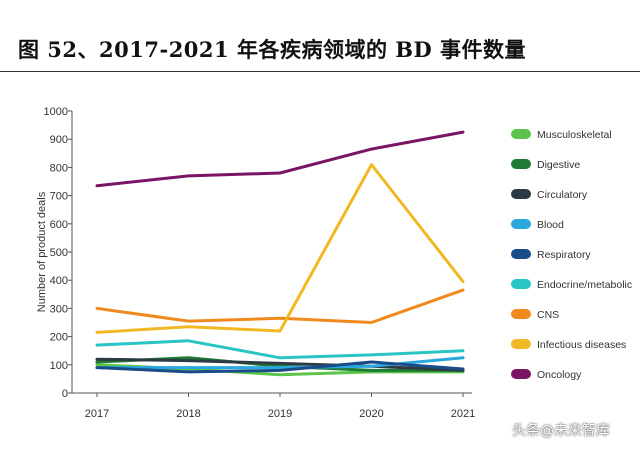 The image size is (640, 451). Describe the element at coordinates (320, 71) in the screenshot. I see `title-divider` at that location.